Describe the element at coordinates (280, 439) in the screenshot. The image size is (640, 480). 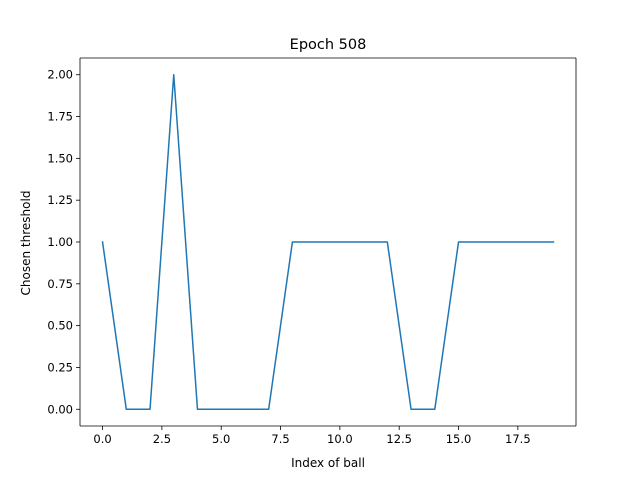
I see `x-tick-label: 7.5` at that location.